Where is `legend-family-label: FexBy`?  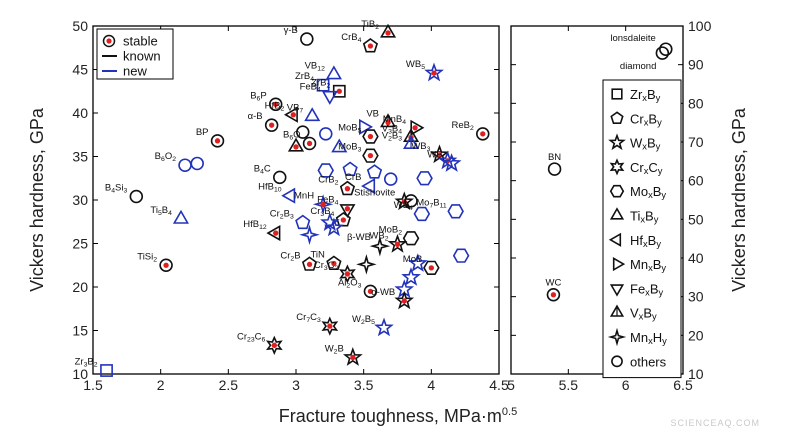
legend-family-label: FexBy is located at coordinates (647, 289).